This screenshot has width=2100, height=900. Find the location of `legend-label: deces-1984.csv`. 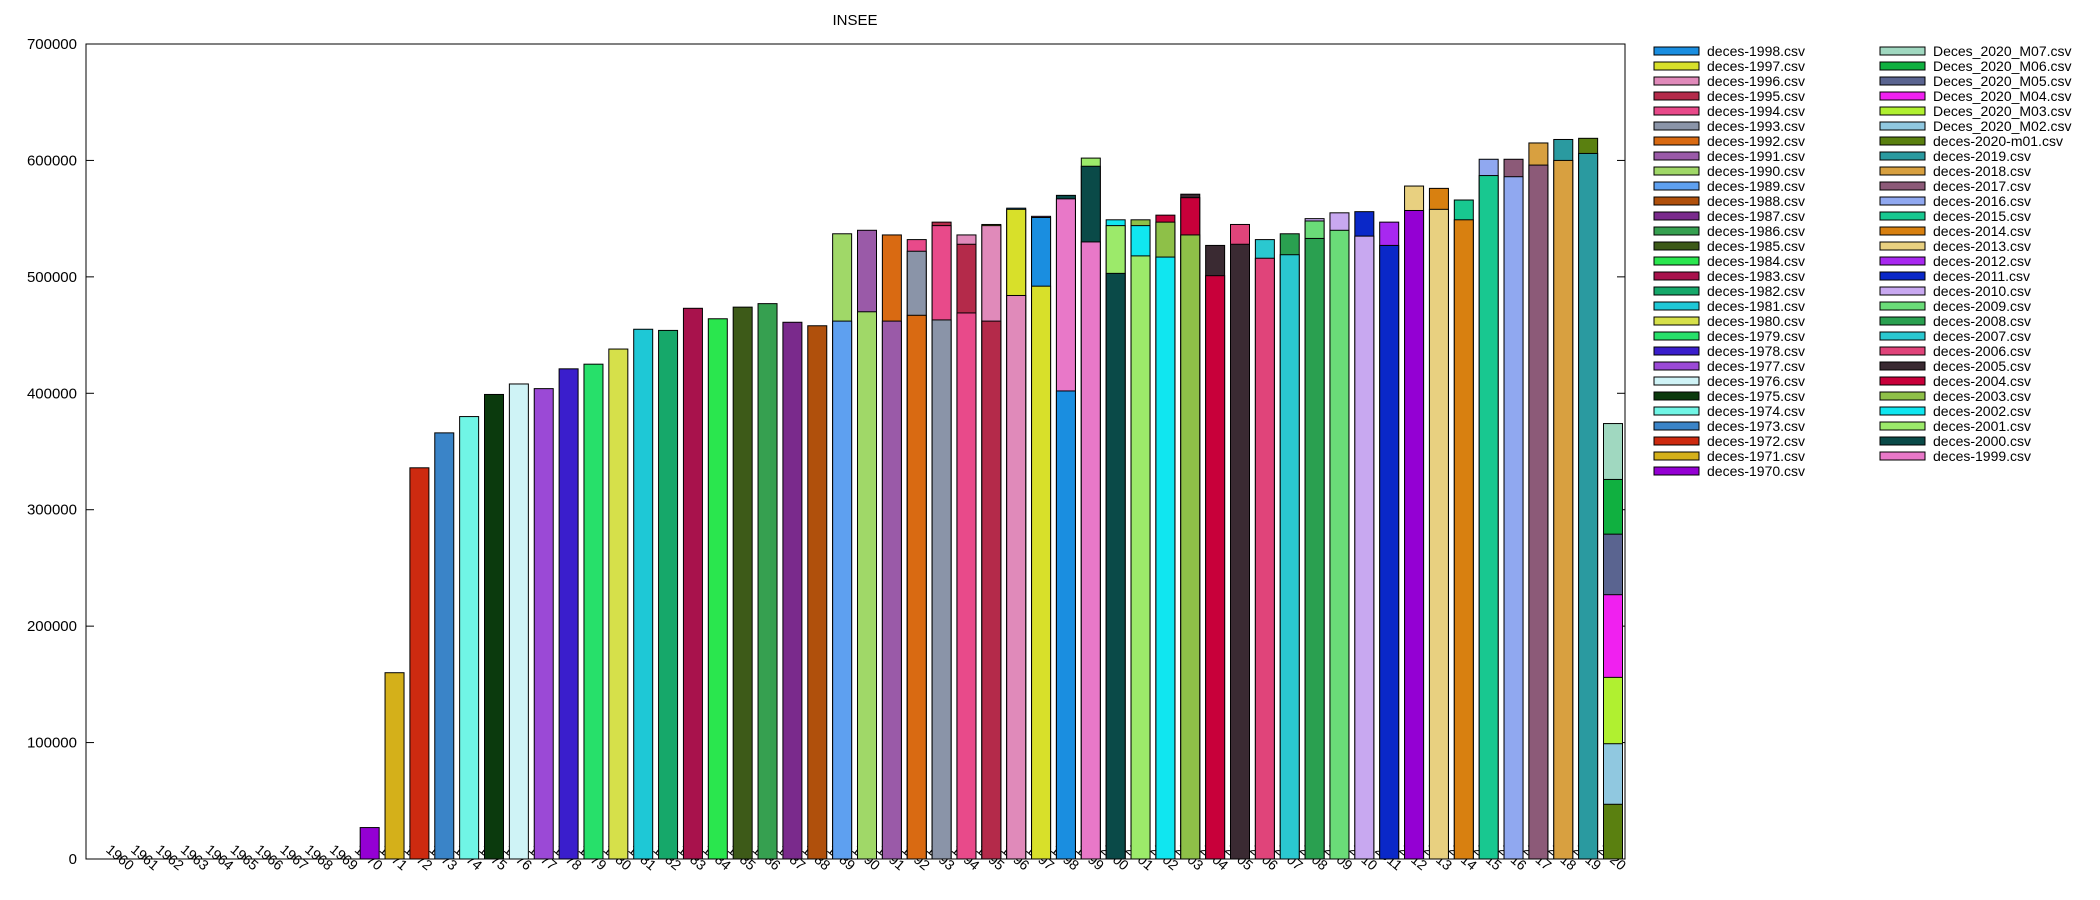

legend-label: deces-1984.csv is located at coordinates (1756, 261).